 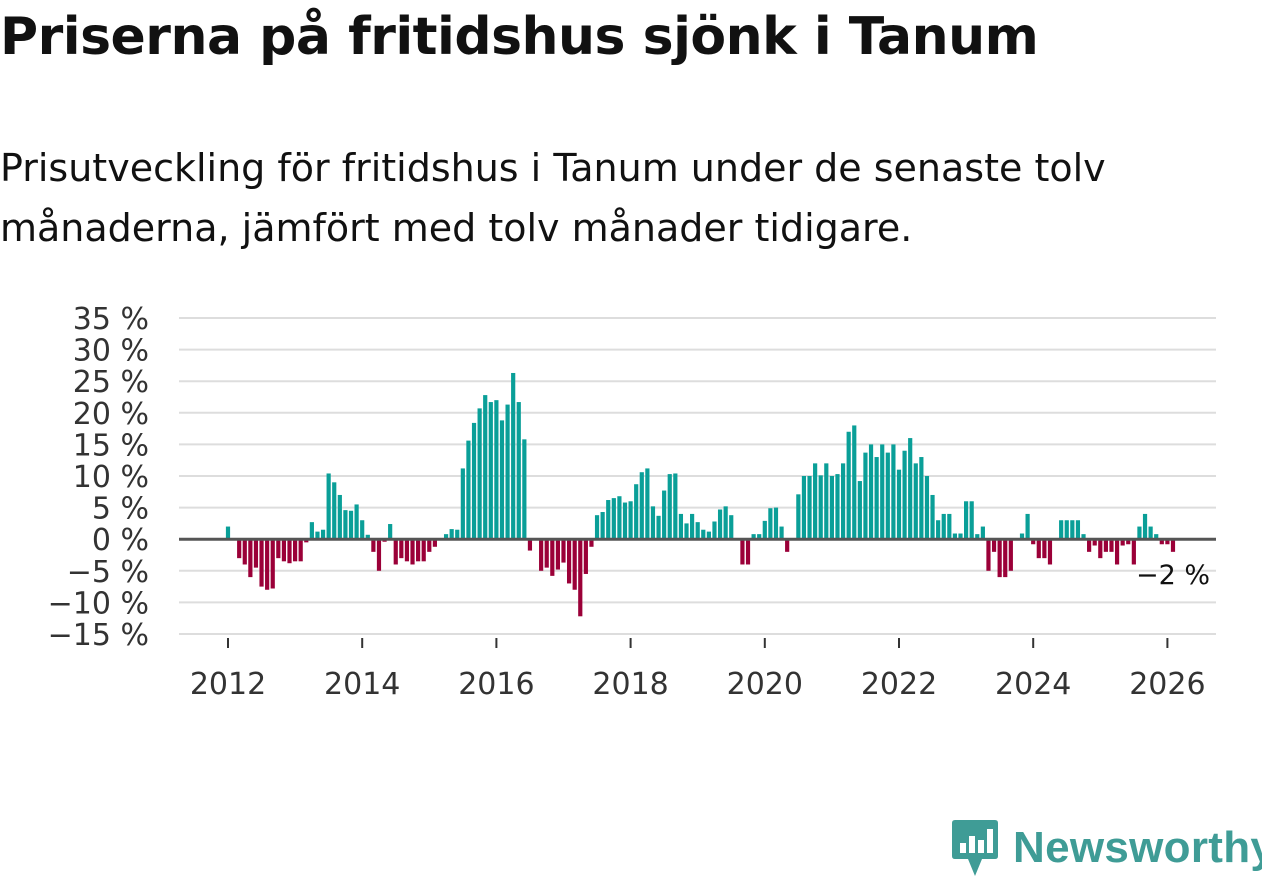 I want to click on x-tick-label: 2012, so click(x=228, y=684).